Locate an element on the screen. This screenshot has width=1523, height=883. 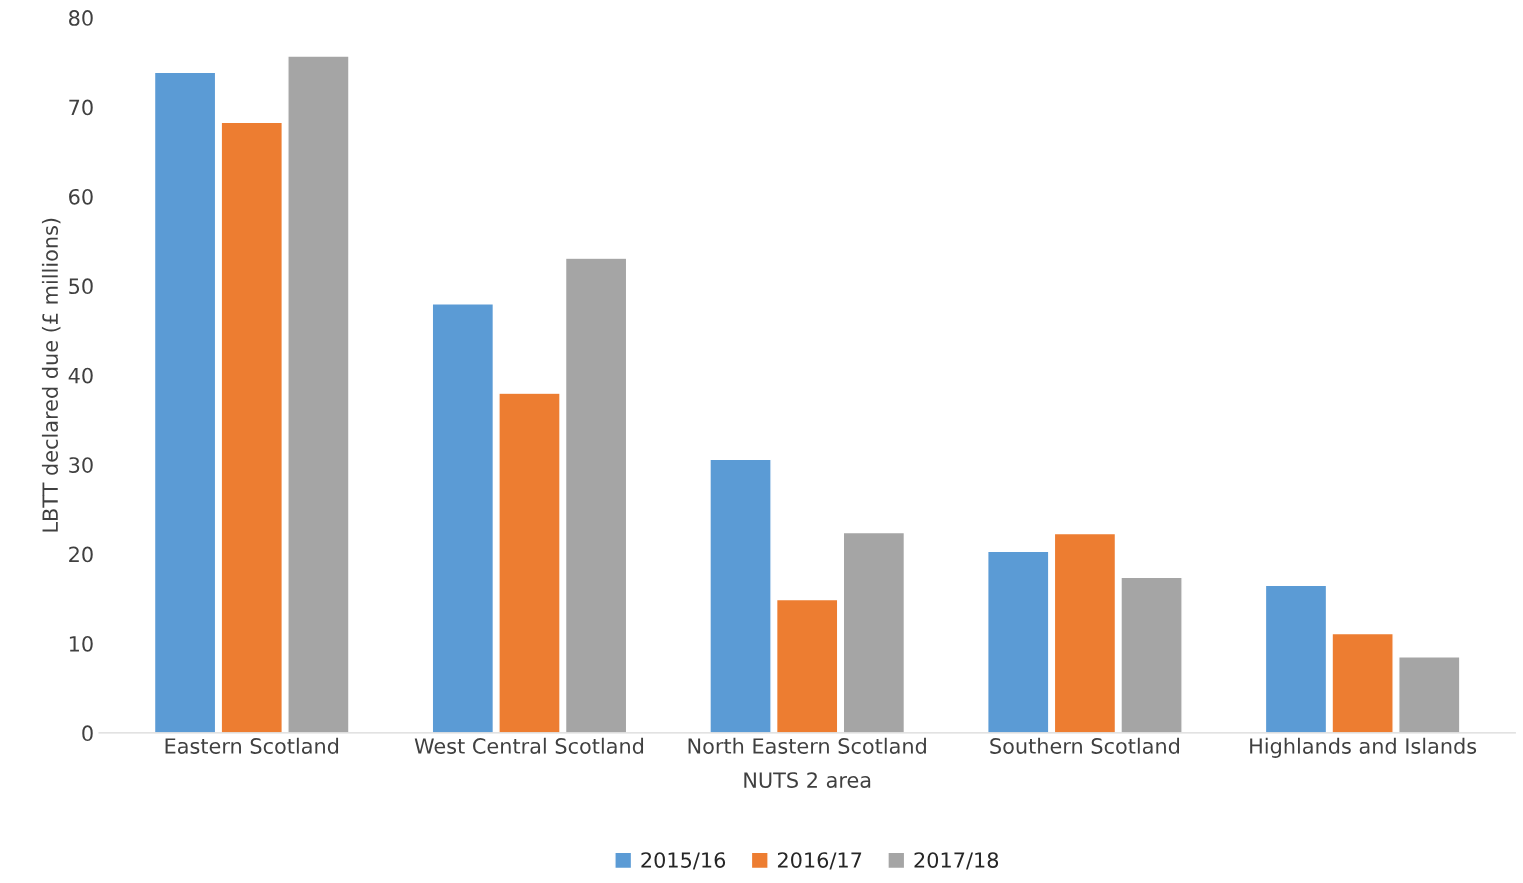
y-tick-label: 80 is located at coordinates (81, 18).